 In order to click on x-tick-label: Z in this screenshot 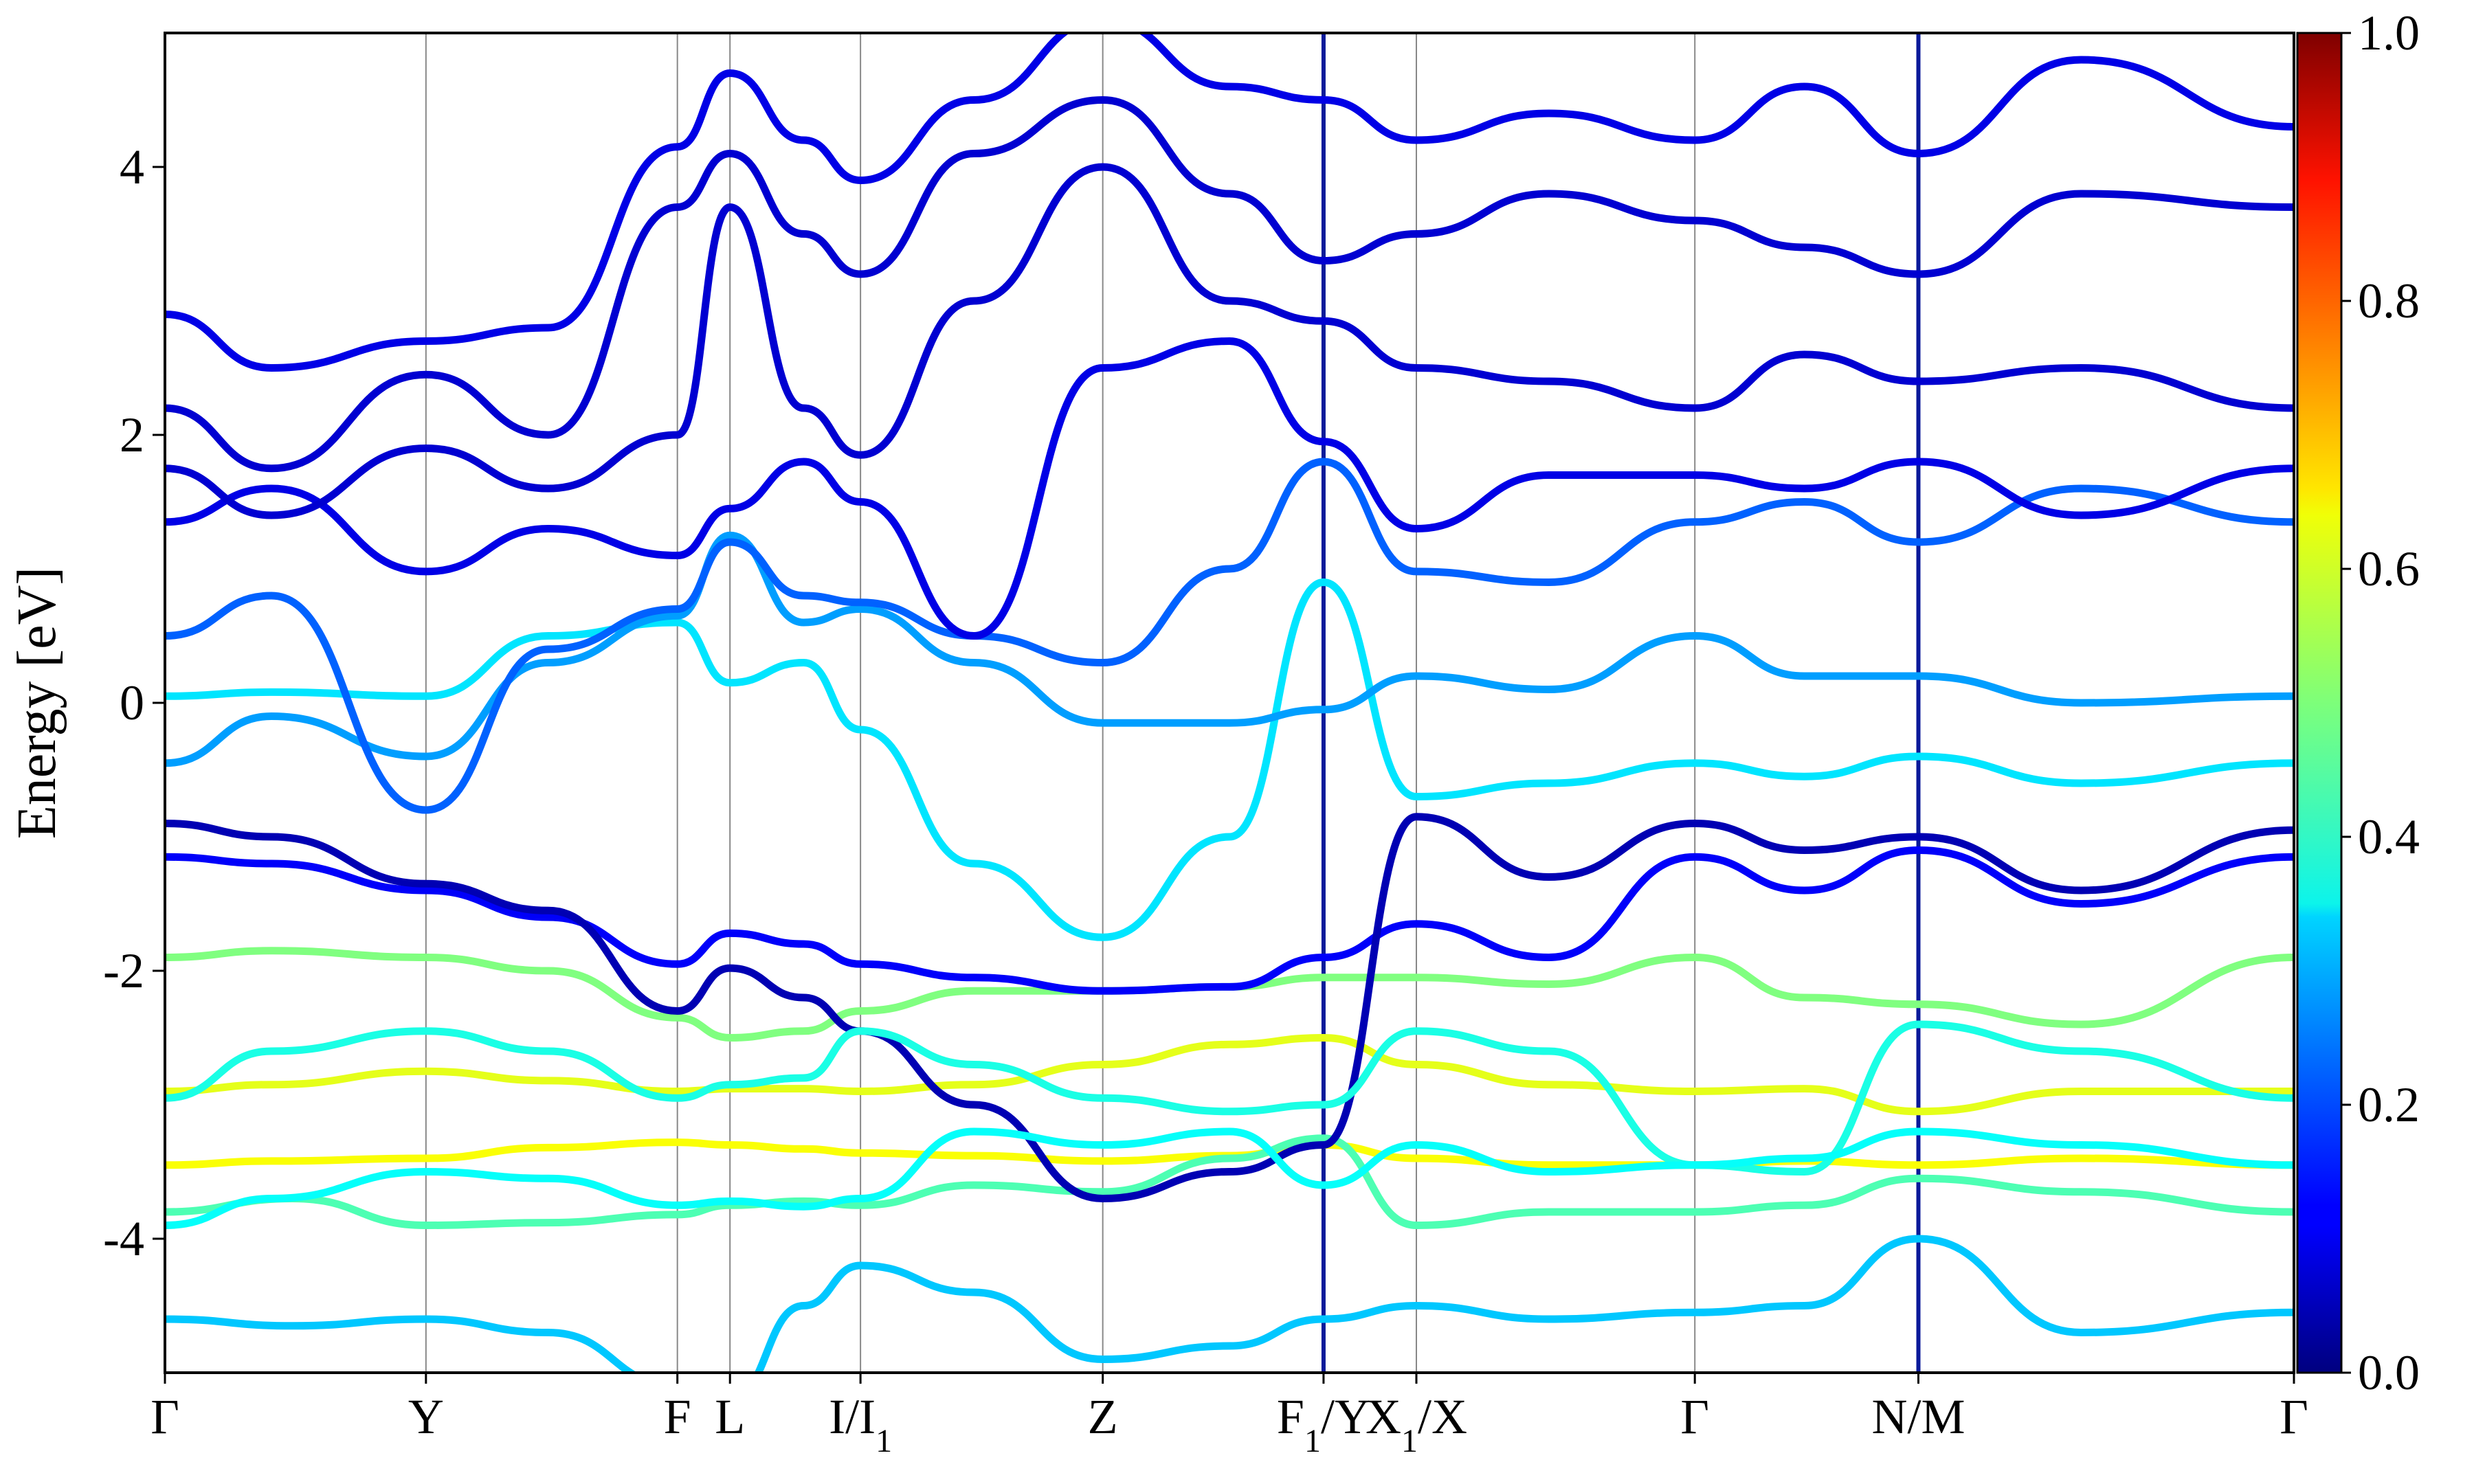, I will do `click(1103, 1417)`.